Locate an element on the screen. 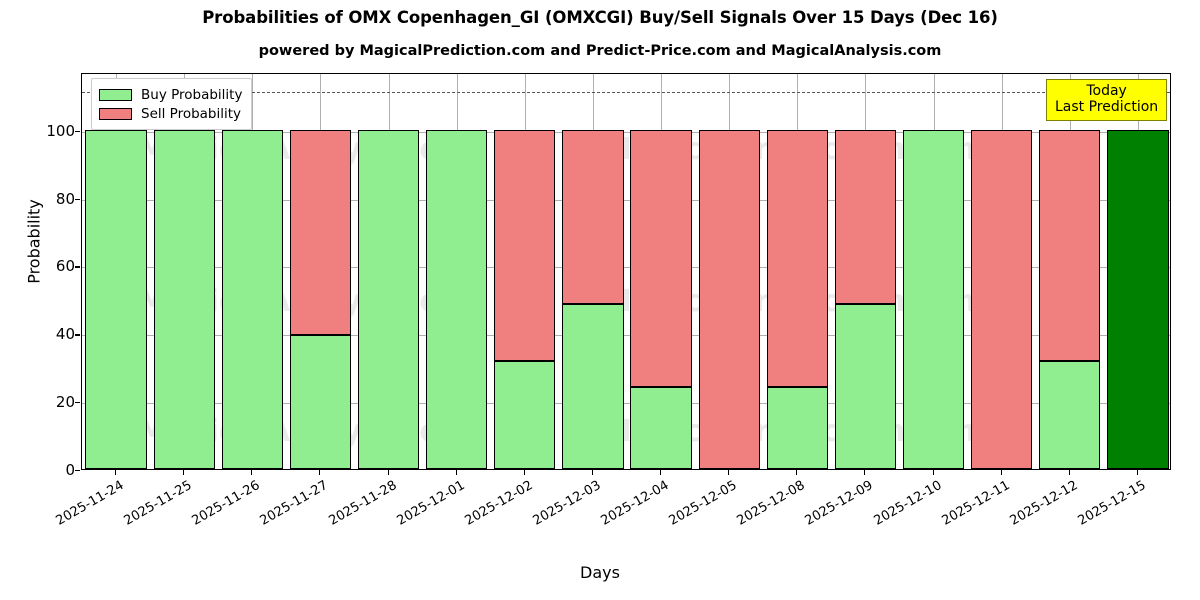  x-tick-label: 2025-12-10 is located at coordinates (908, 503).